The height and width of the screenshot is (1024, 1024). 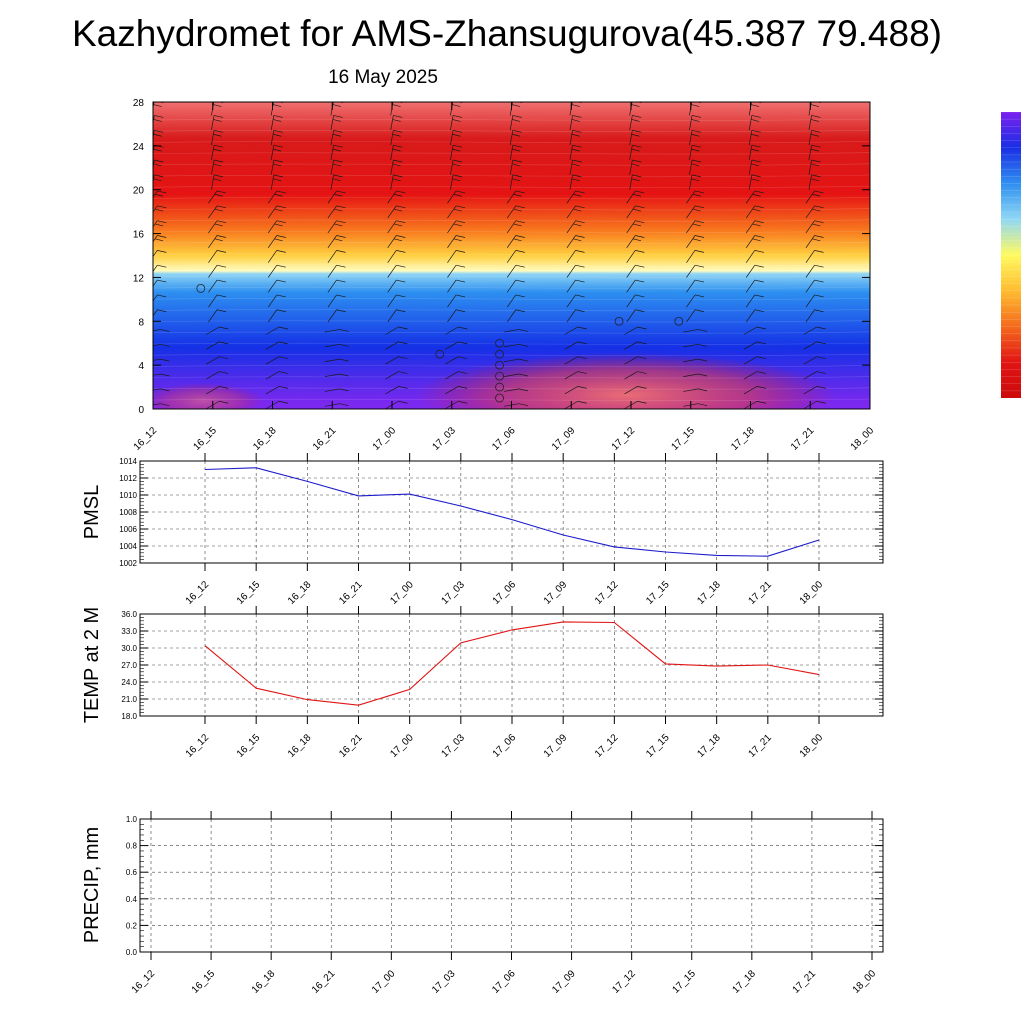 What do you see at coordinates (658, 593) in the screenshot?
I see `x-tick-label: 17_15` at bounding box center [658, 593].